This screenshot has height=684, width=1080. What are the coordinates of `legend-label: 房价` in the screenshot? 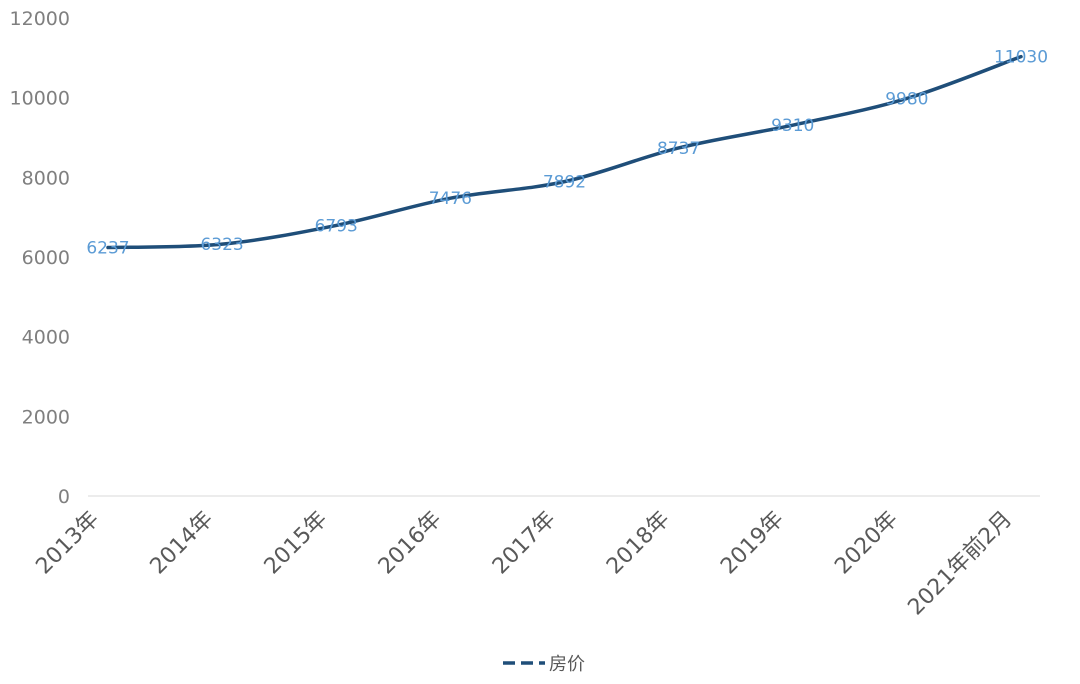 It's located at (567, 664).